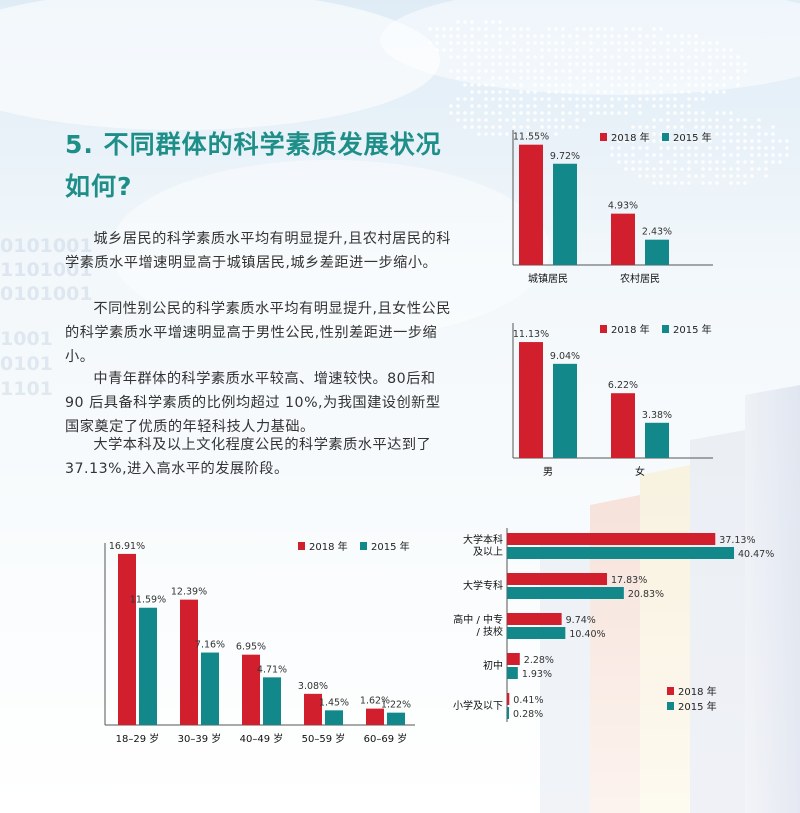 The height and width of the screenshot is (813, 800). Describe the element at coordinates (386, 738) in the screenshot. I see `category-label: 60–69 岁` at that location.